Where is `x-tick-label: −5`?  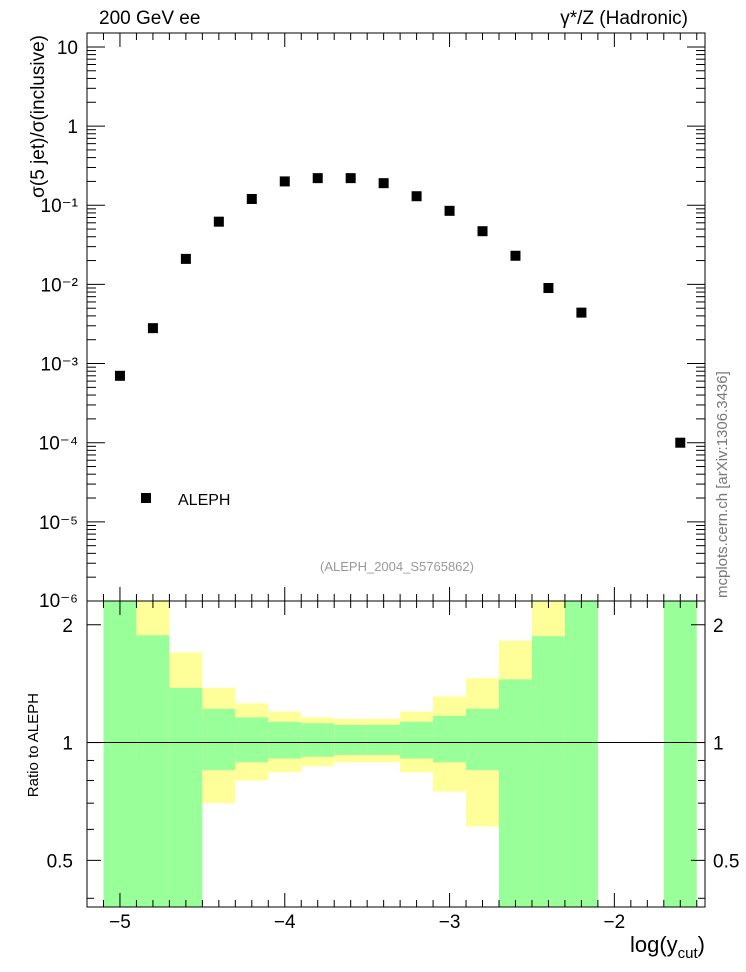 x-tick-label: −5 is located at coordinates (120, 922).